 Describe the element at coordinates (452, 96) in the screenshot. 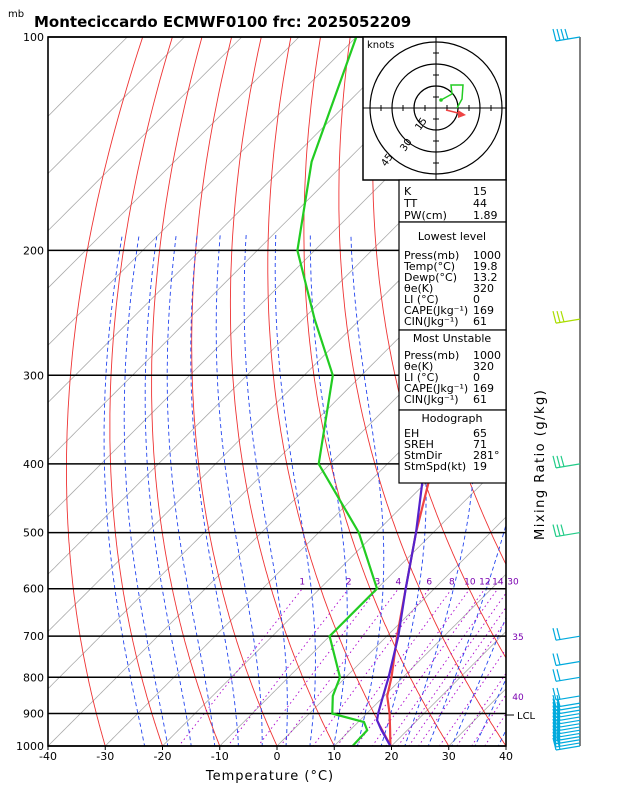

I see `hodograph-trace` at that location.